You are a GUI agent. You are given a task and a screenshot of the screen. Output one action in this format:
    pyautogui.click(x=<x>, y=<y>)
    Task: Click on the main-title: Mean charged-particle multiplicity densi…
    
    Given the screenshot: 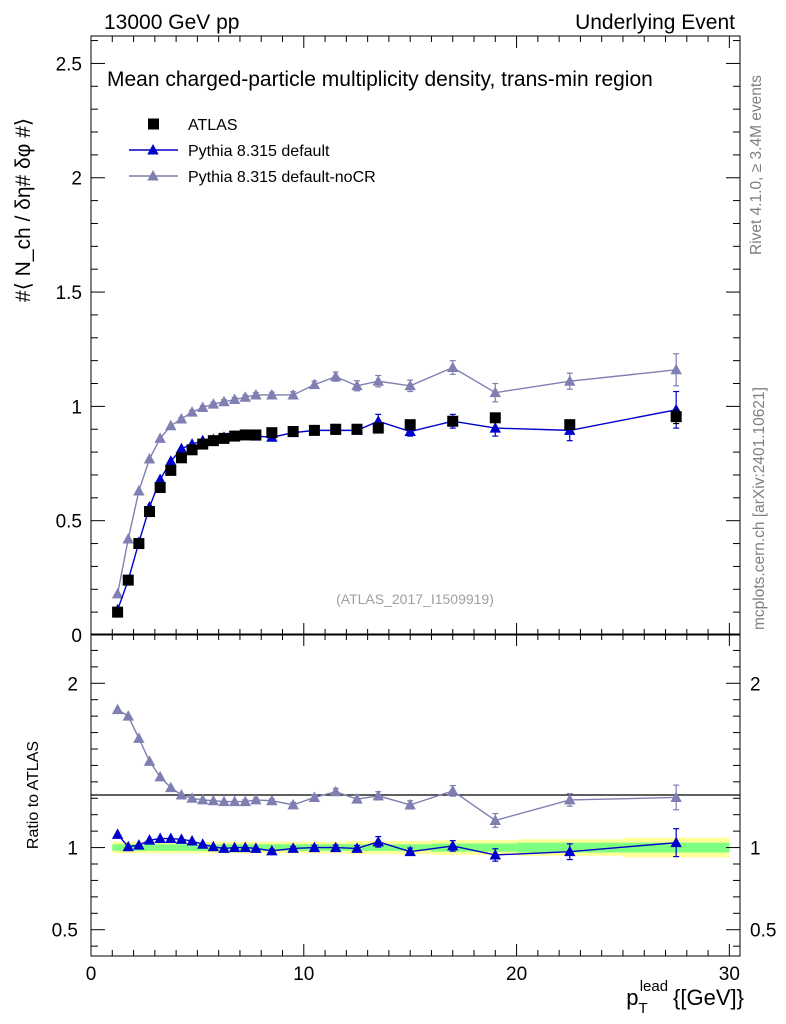 What is the action you would take?
    pyautogui.click(x=380, y=79)
    